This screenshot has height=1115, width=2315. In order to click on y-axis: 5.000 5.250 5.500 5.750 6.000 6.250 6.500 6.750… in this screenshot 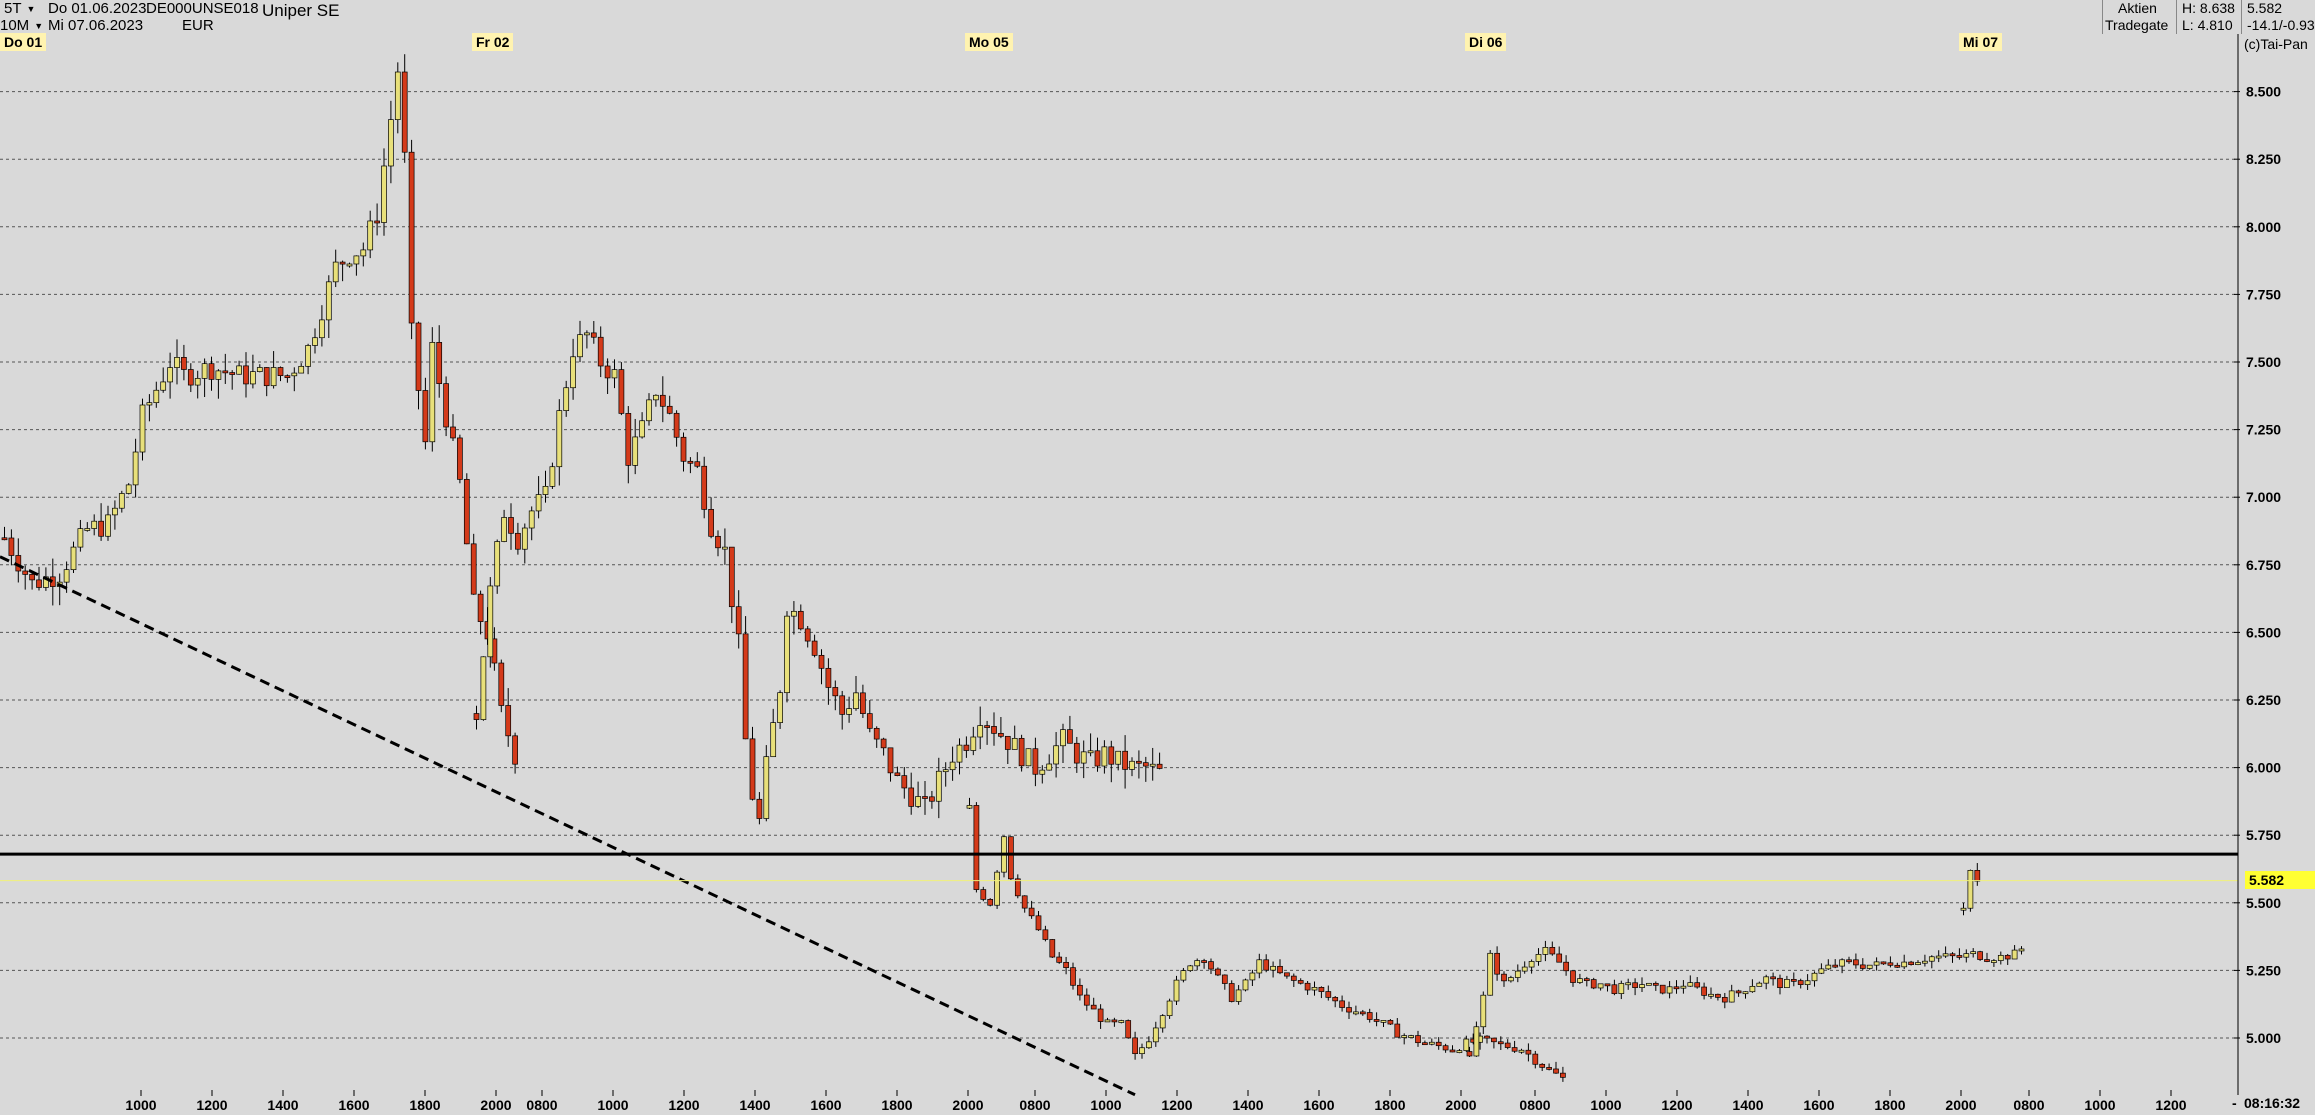, I will do `click(2257, 564)`.